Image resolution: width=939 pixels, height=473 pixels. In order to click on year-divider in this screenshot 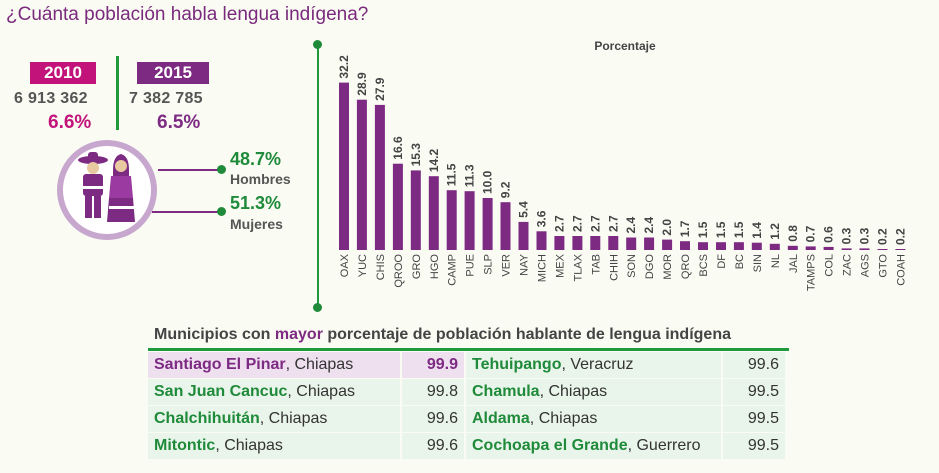, I will do `click(117, 93)`.